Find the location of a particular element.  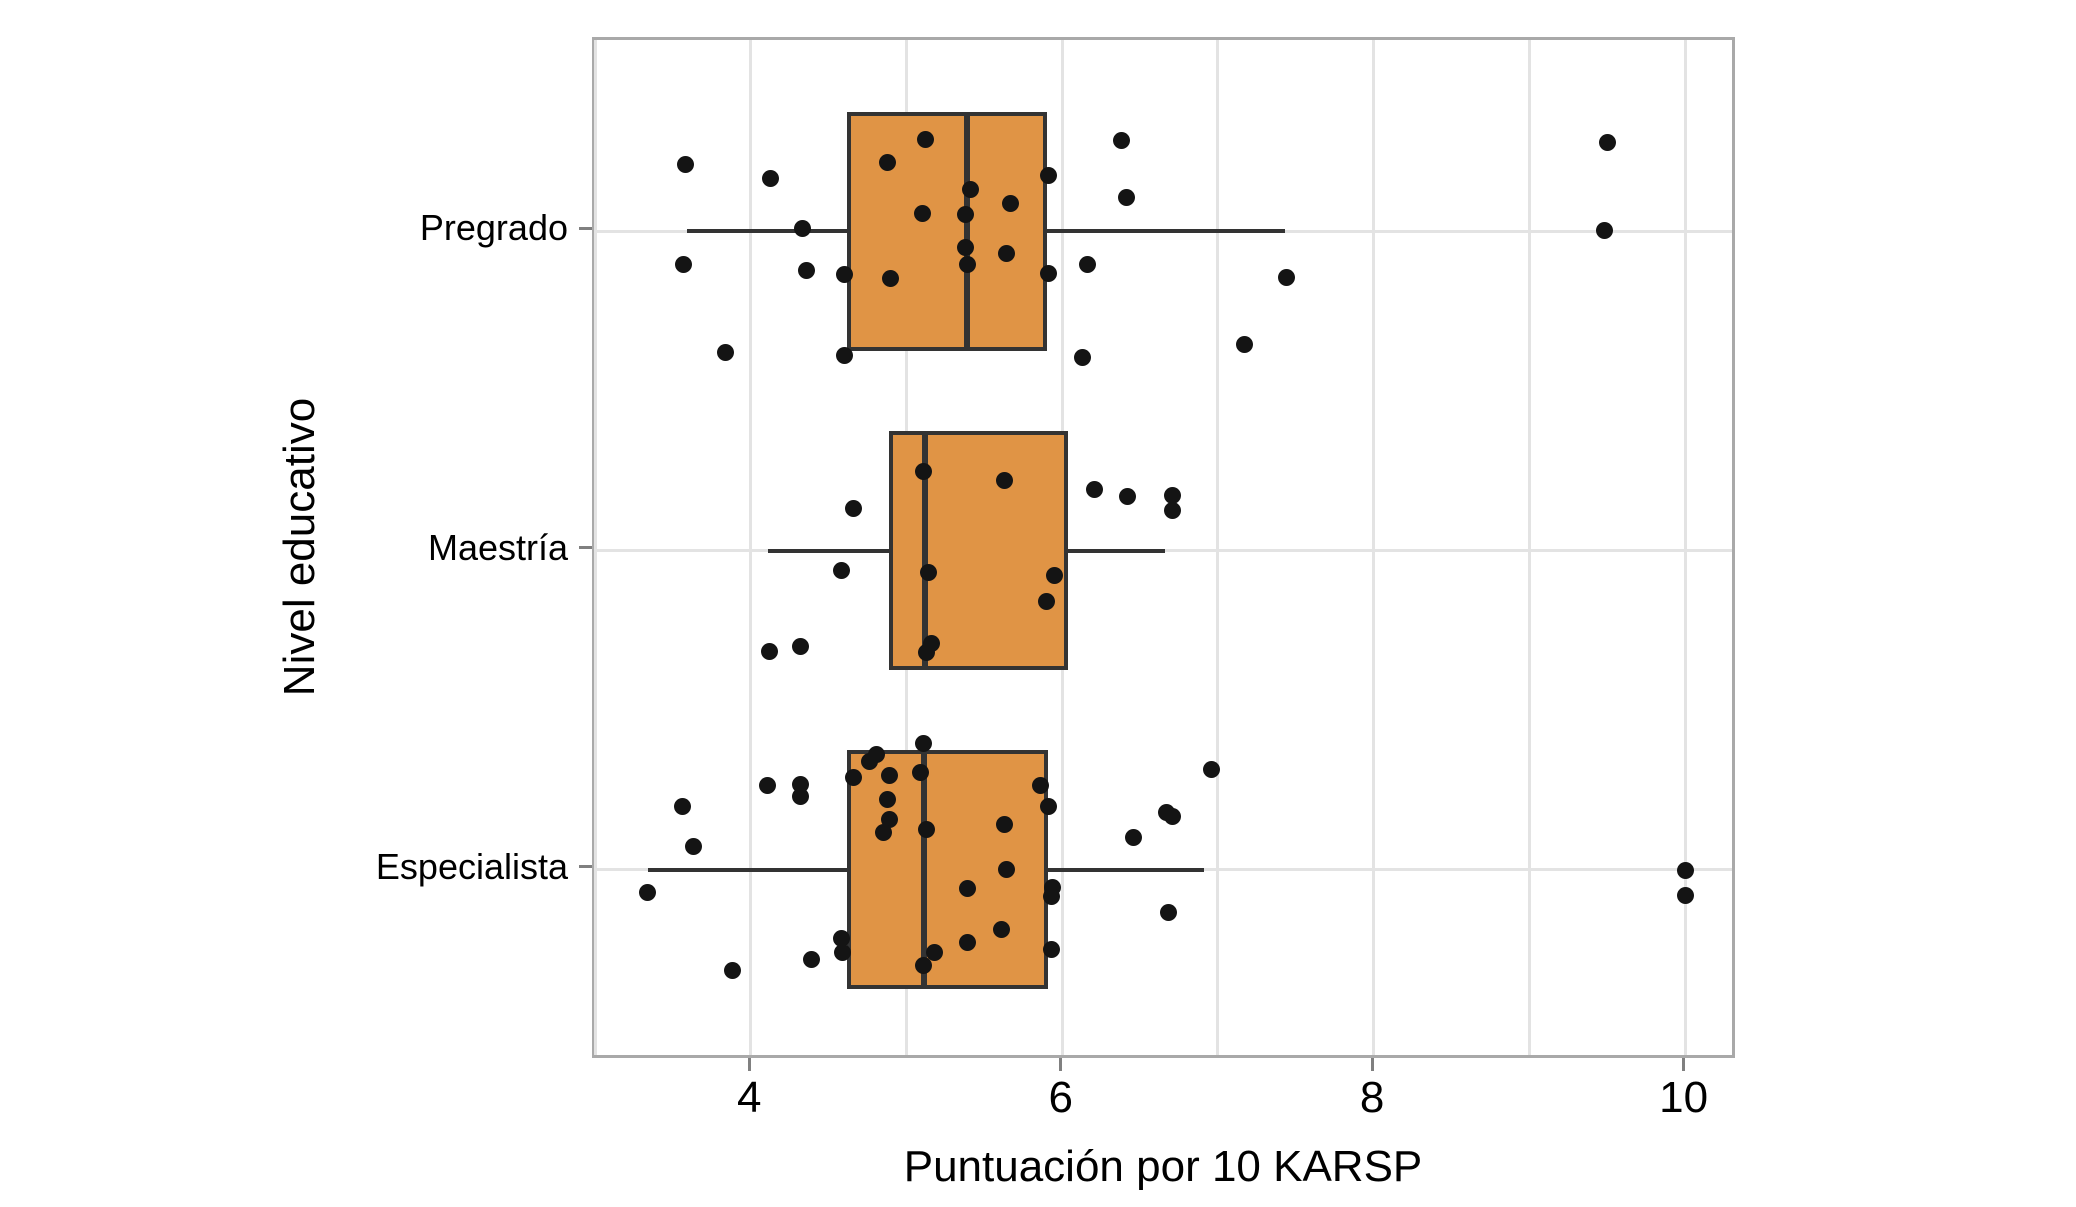

x-tick-label-10: 10 is located at coordinates (1684, 1097).